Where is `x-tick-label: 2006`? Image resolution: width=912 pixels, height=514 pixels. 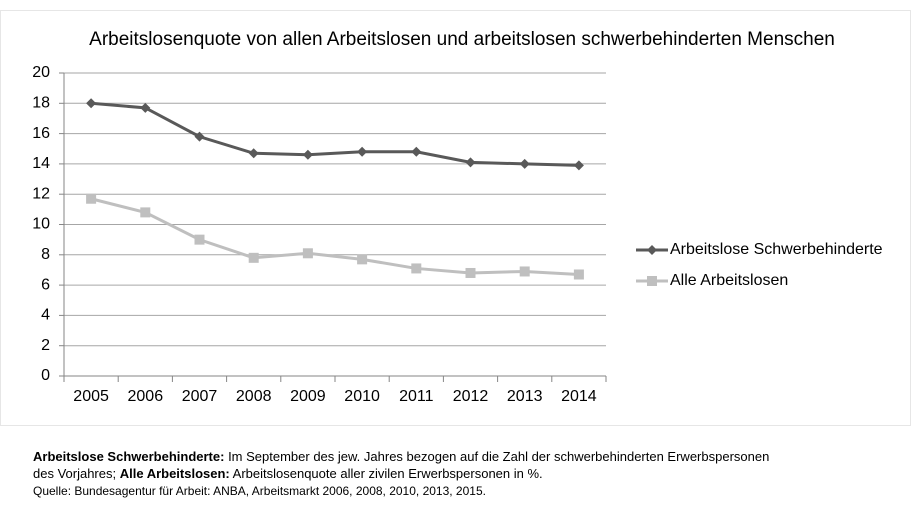 x-tick-label: 2006 is located at coordinates (146, 396).